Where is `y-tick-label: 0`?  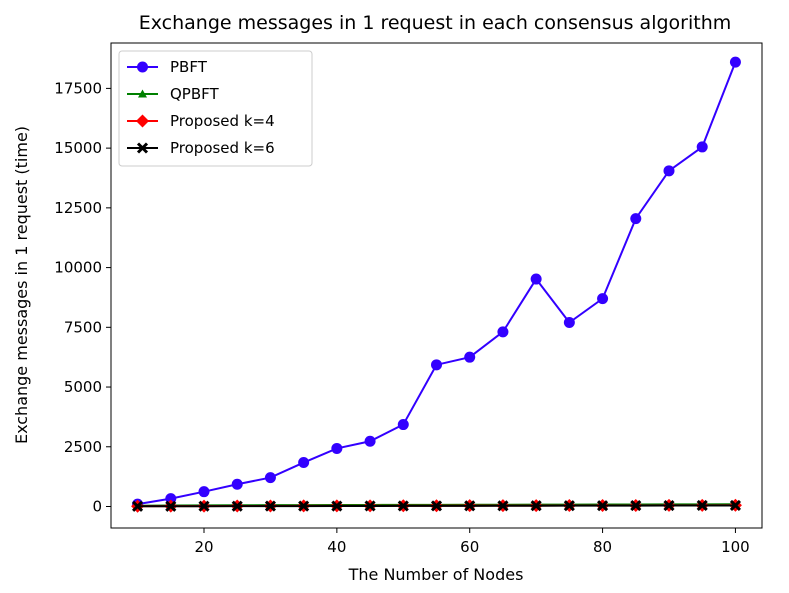 y-tick-label: 0 is located at coordinates (97, 506).